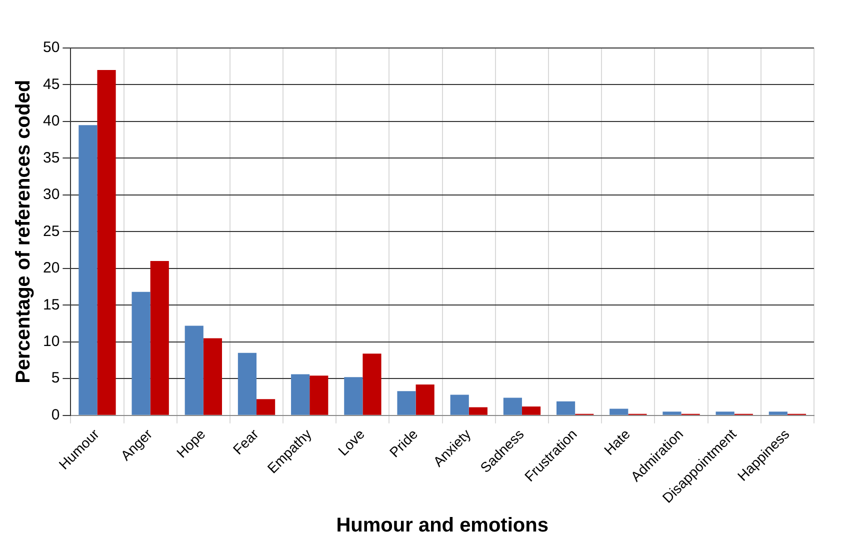 The width and height of the screenshot is (842, 550). I want to click on x-axis-title: Humour and emotions, so click(442, 525).